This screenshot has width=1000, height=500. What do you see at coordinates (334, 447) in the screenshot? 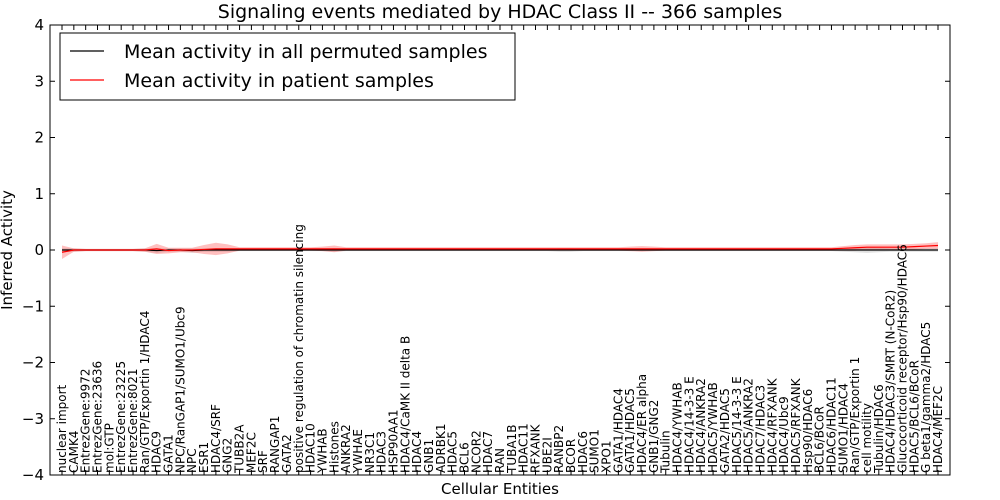
I see `category-label: Histones` at bounding box center [334, 447].